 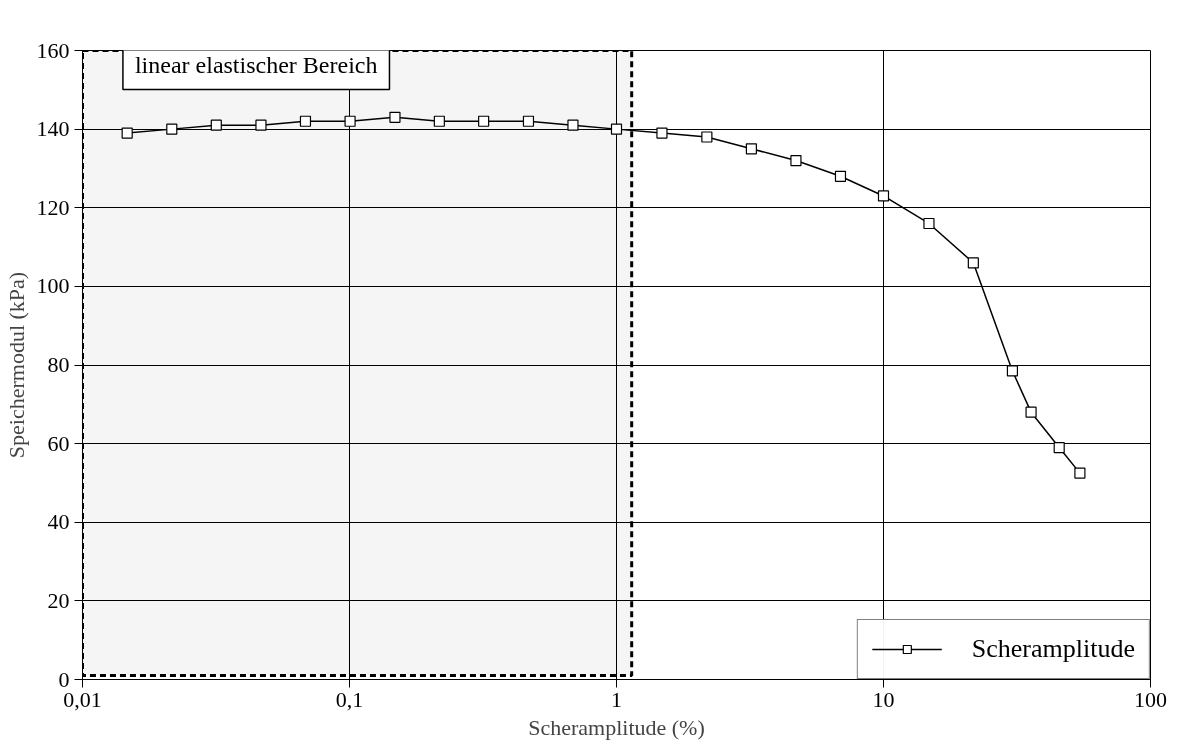 What do you see at coordinates (883, 699) in the screenshot?
I see `x-tick-label: 10` at bounding box center [883, 699].